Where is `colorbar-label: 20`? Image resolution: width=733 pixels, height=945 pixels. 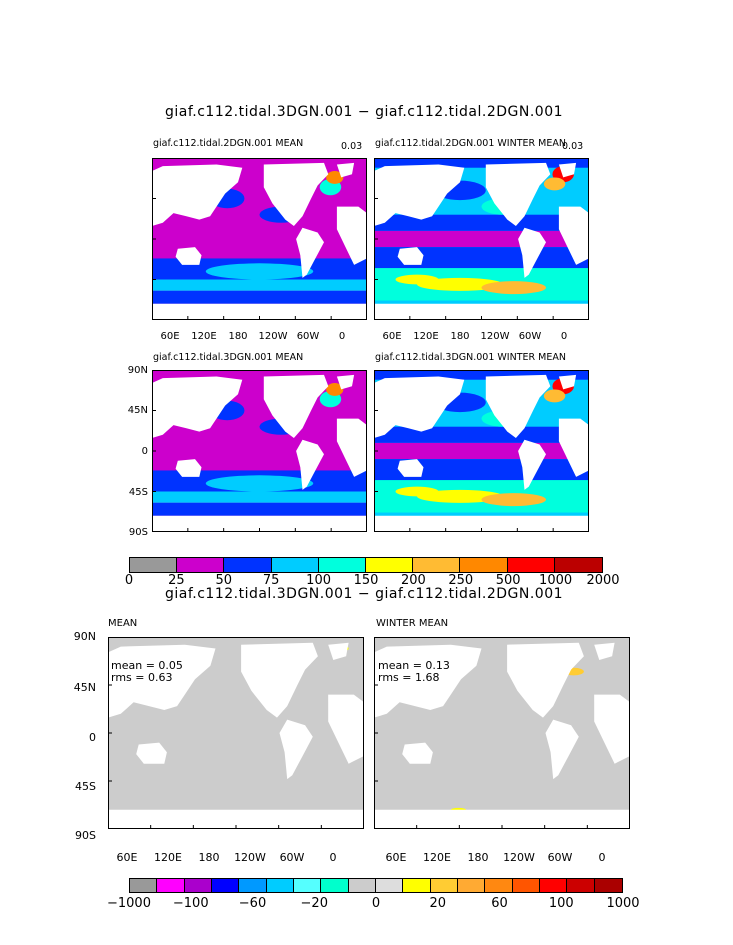
colorbar-label: 20 is located at coordinates (438, 903).